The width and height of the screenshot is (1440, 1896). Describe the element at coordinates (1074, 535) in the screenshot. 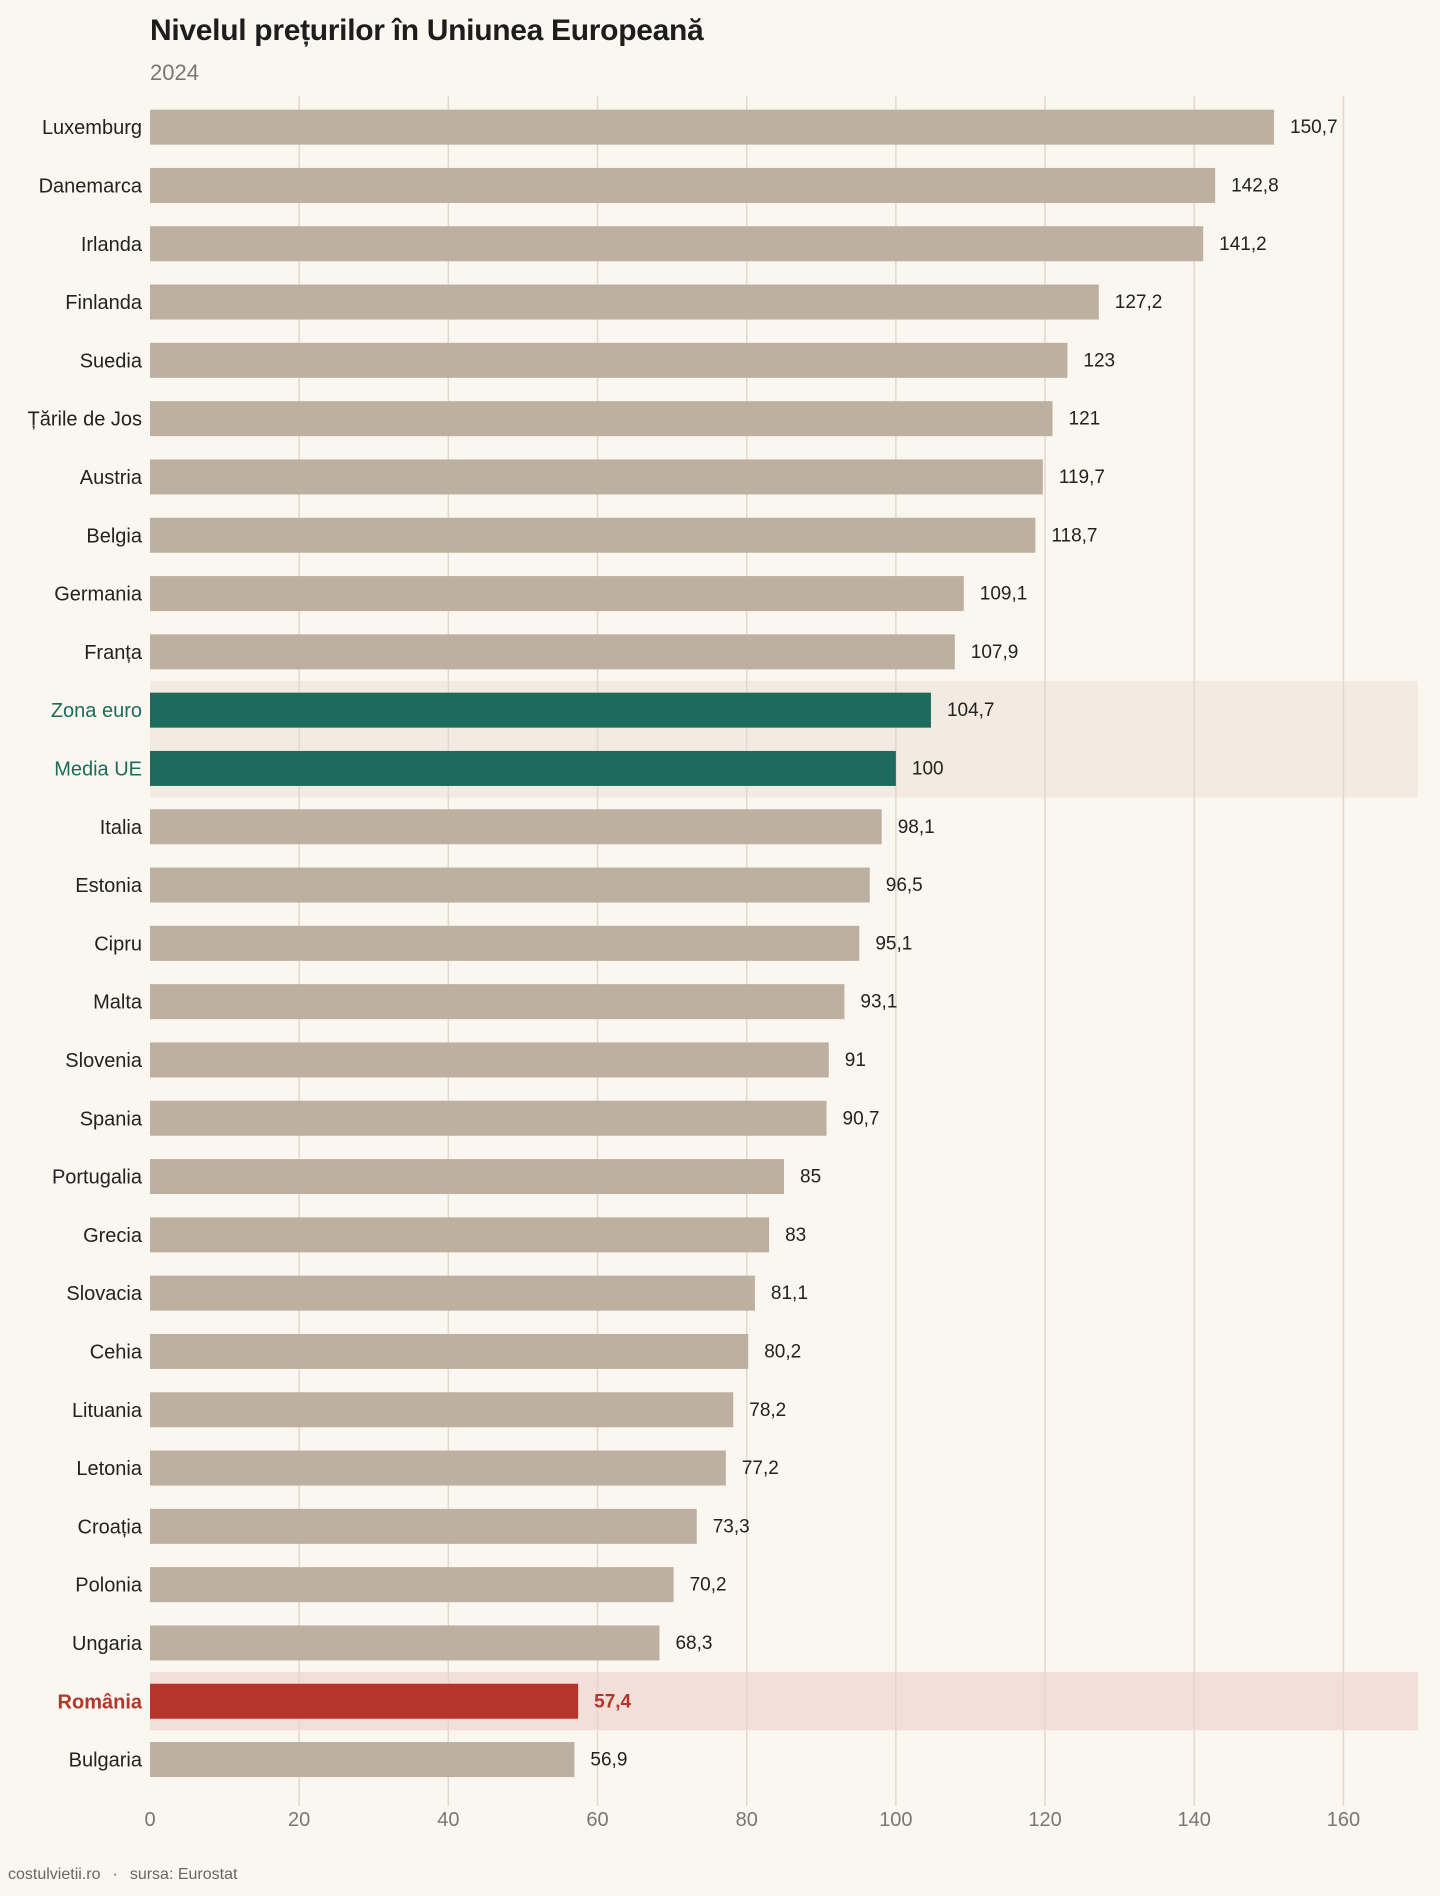

I see `value-label: 118,7` at that location.